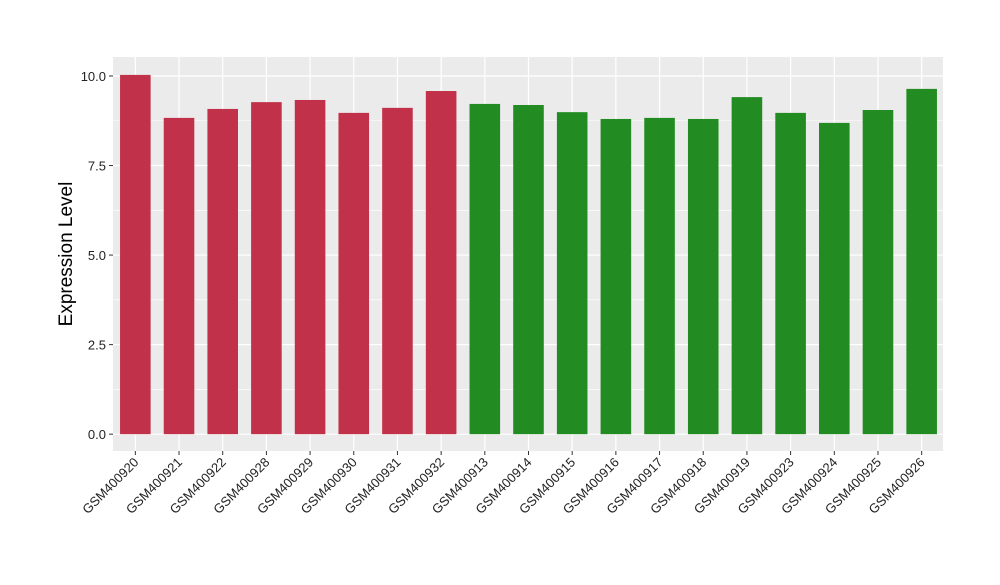 This screenshot has width=1000, height=585. Describe the element at coordinates (97, 166) in the screenshot. I see `y-tick-label: 7.5` at that location.